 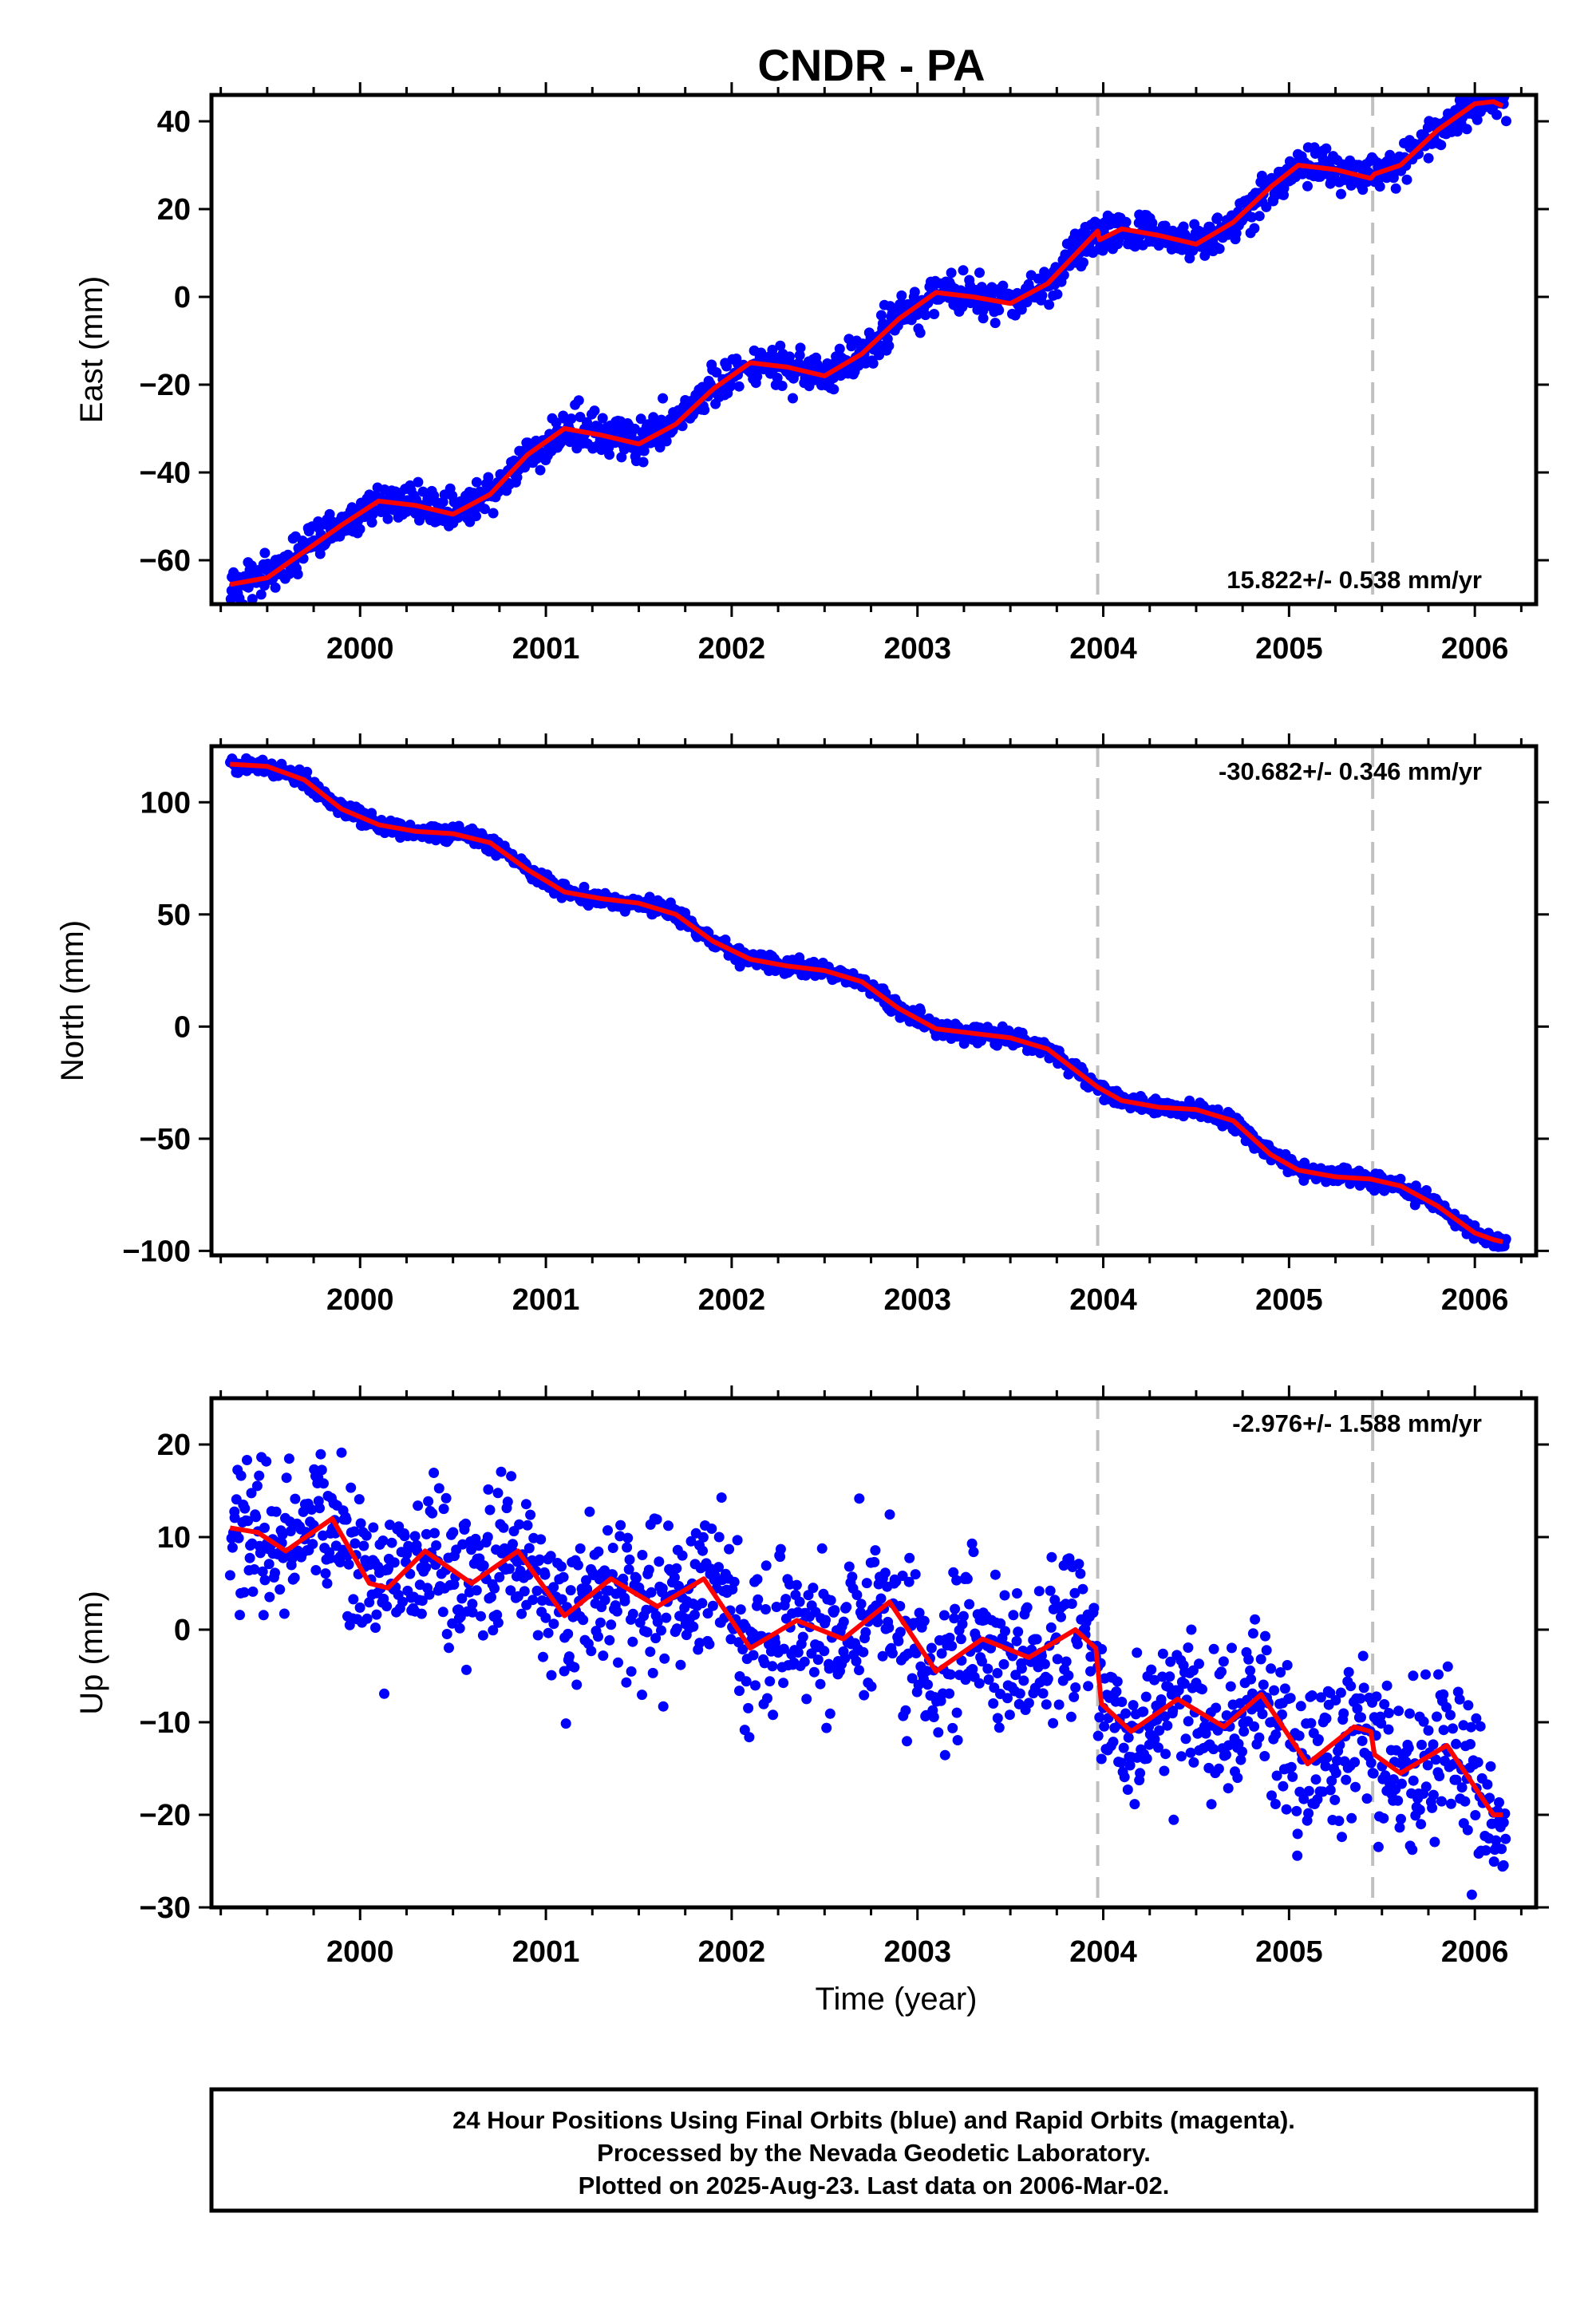 What do you see at coordinates (897, 1999) in the screenshot?
I see `x-axis-label: Time (year)` at bounding box center [897, 1999].